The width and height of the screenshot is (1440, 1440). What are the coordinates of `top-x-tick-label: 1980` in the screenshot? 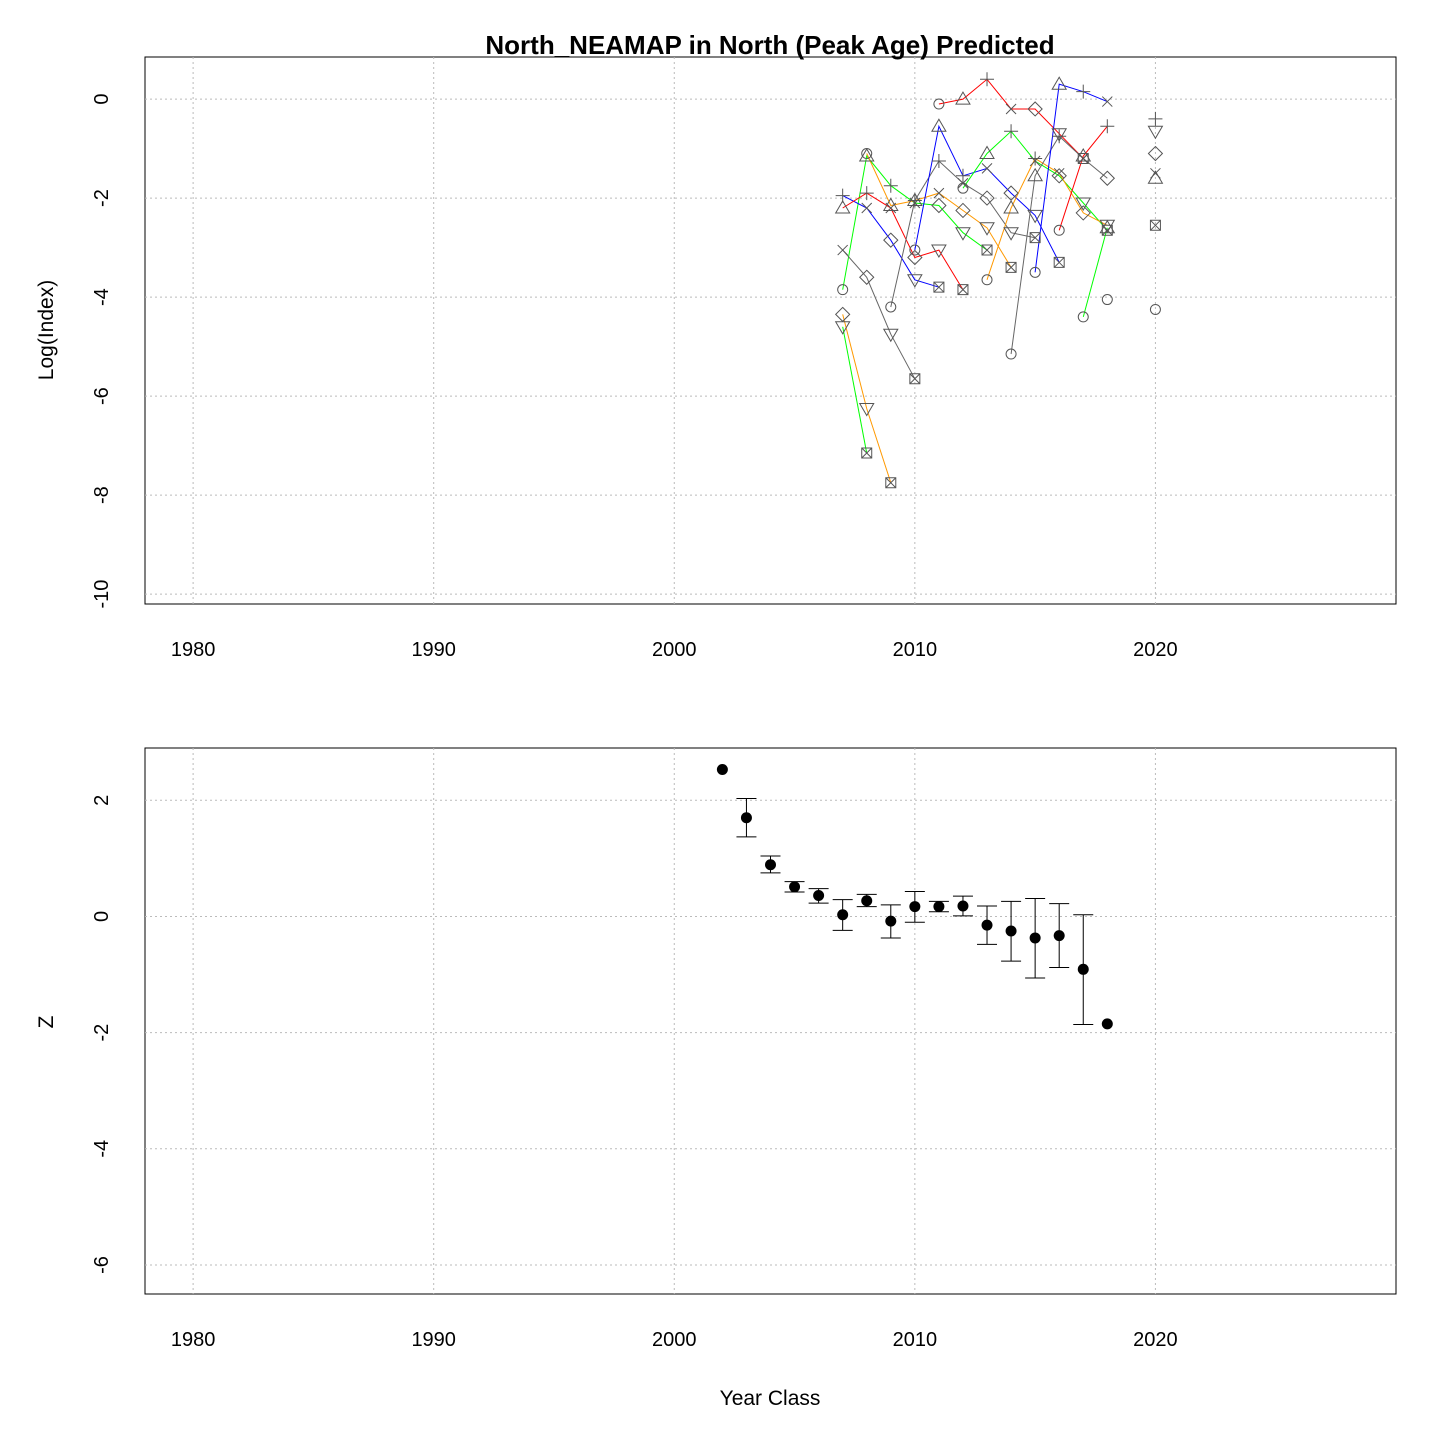 It's located at (193, 650).